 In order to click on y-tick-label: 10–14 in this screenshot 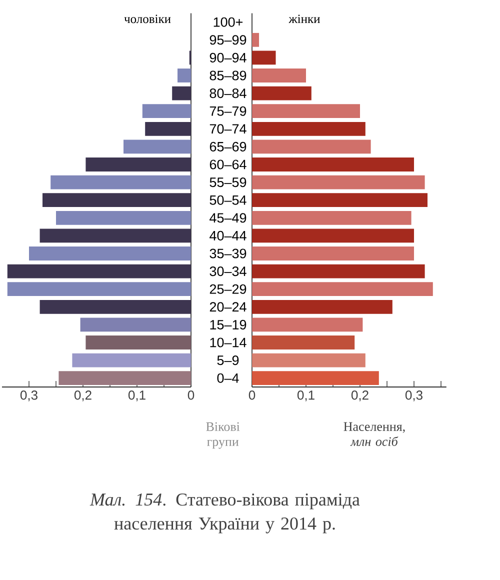, I will do `click(228, 343)`.